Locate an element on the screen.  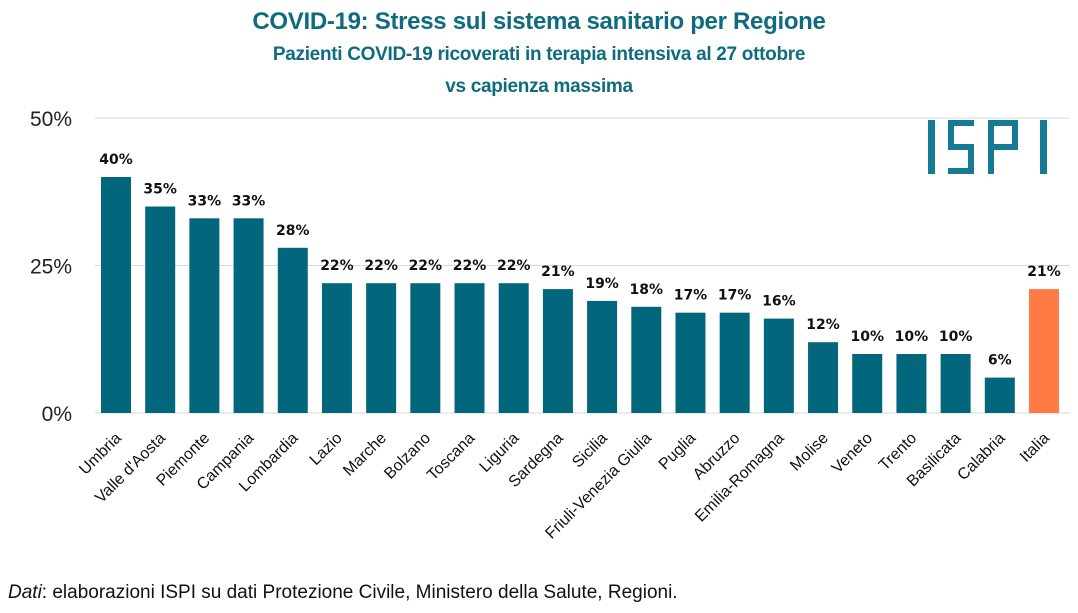
x-tick-label: Veneto is located at coordinates (852, 453).